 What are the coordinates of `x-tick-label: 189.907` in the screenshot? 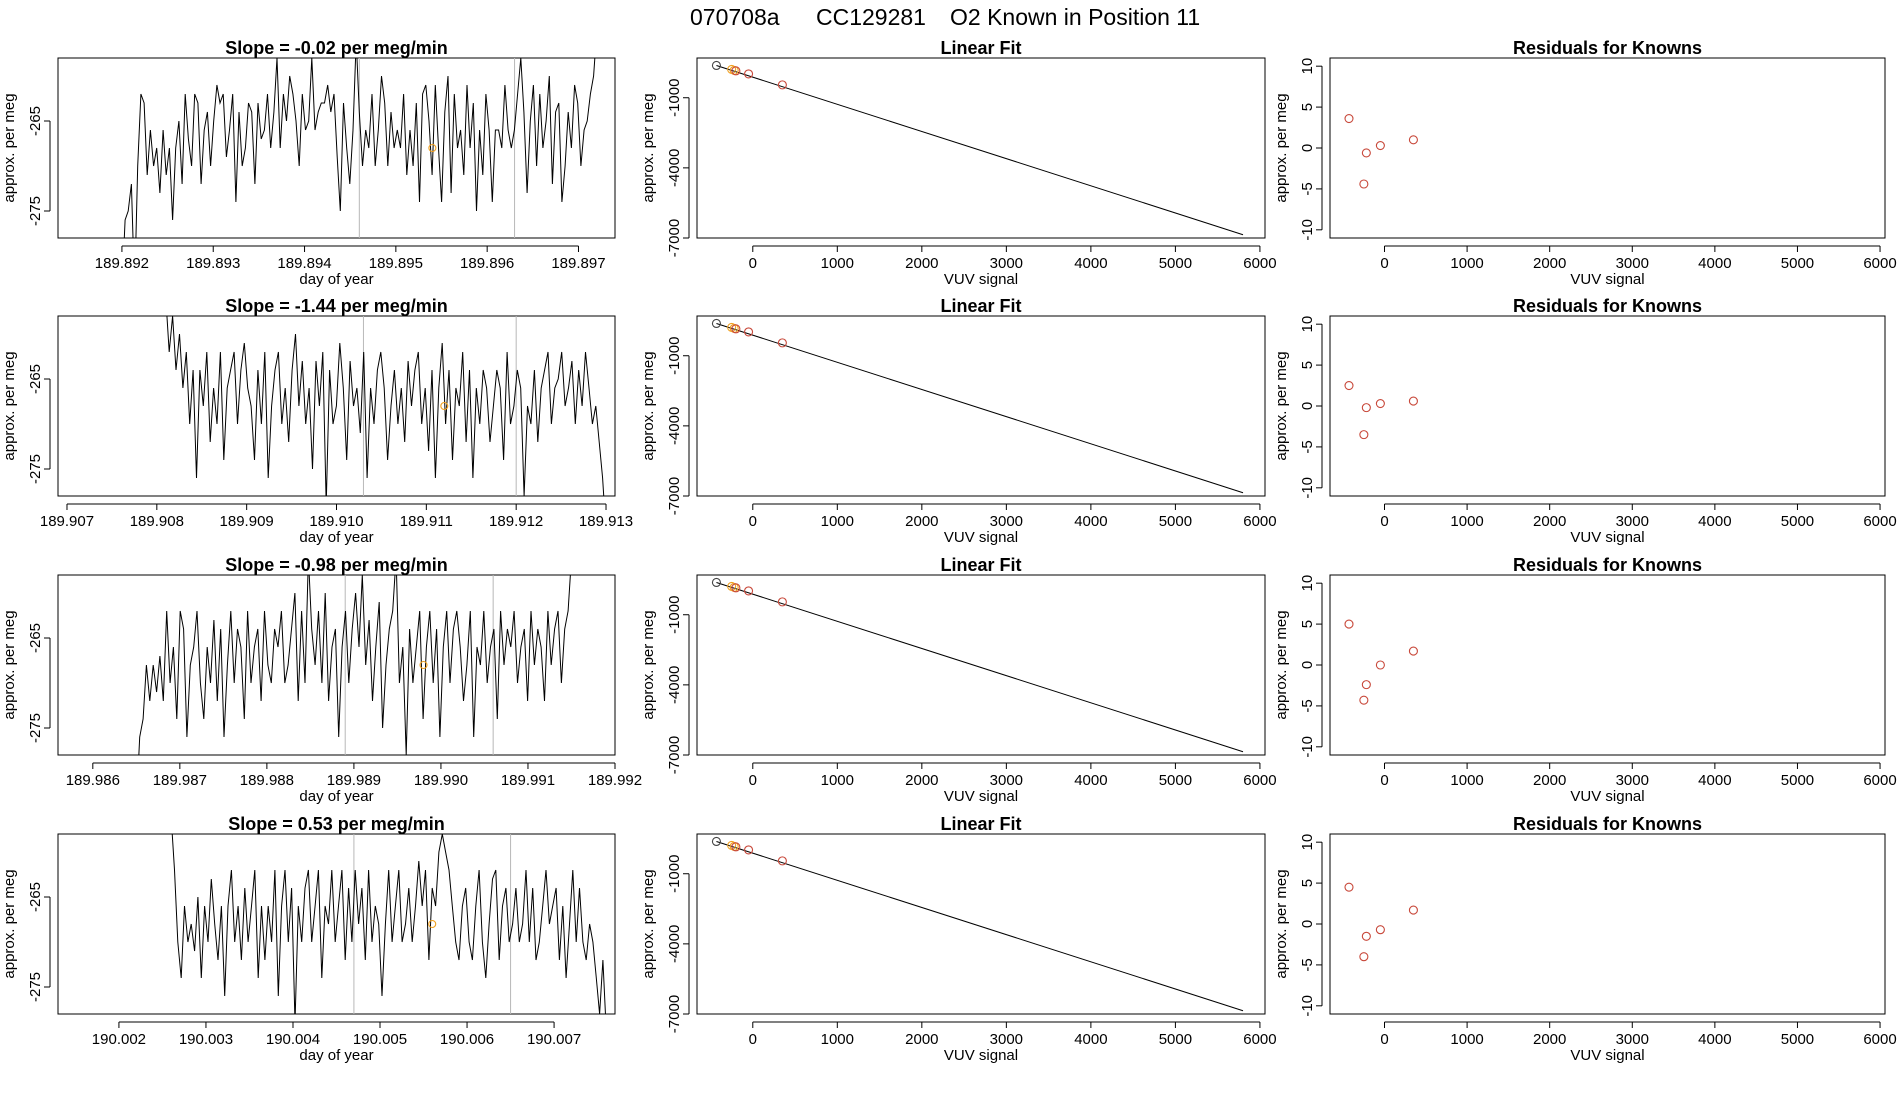 It's located at (67, 521).